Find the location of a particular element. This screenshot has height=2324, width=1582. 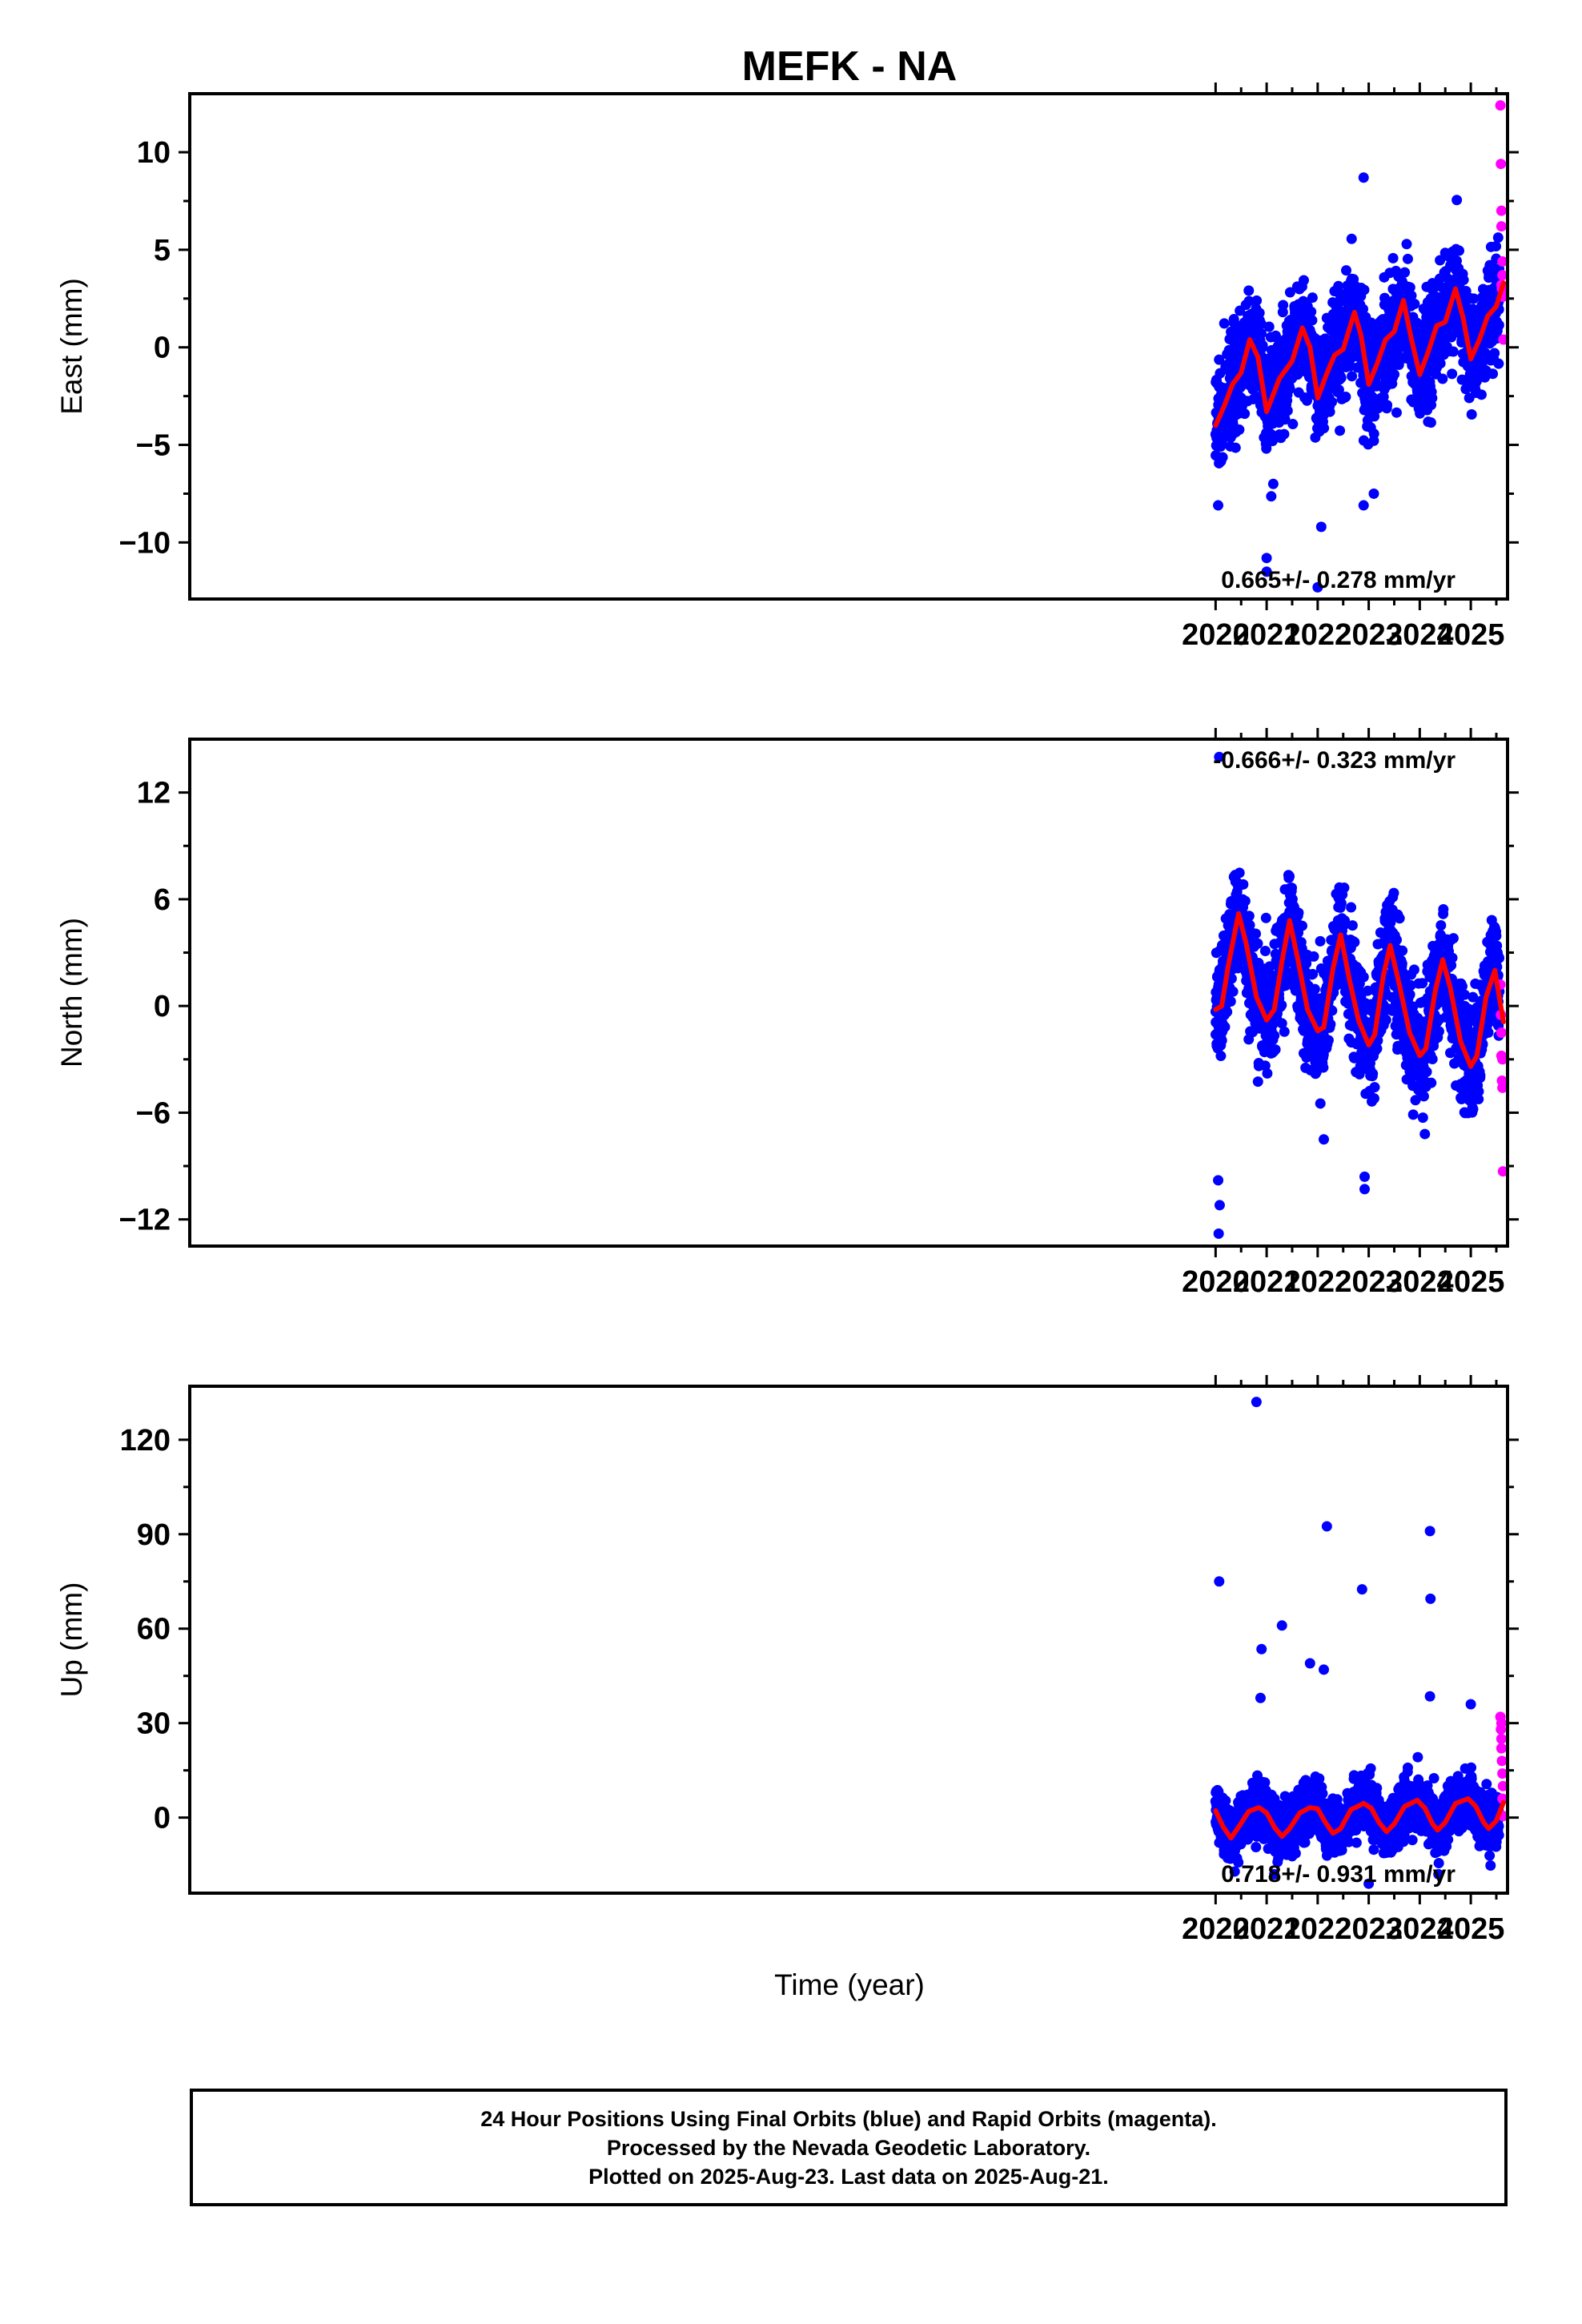

daily-positions is located at coordinates (1358, 995).